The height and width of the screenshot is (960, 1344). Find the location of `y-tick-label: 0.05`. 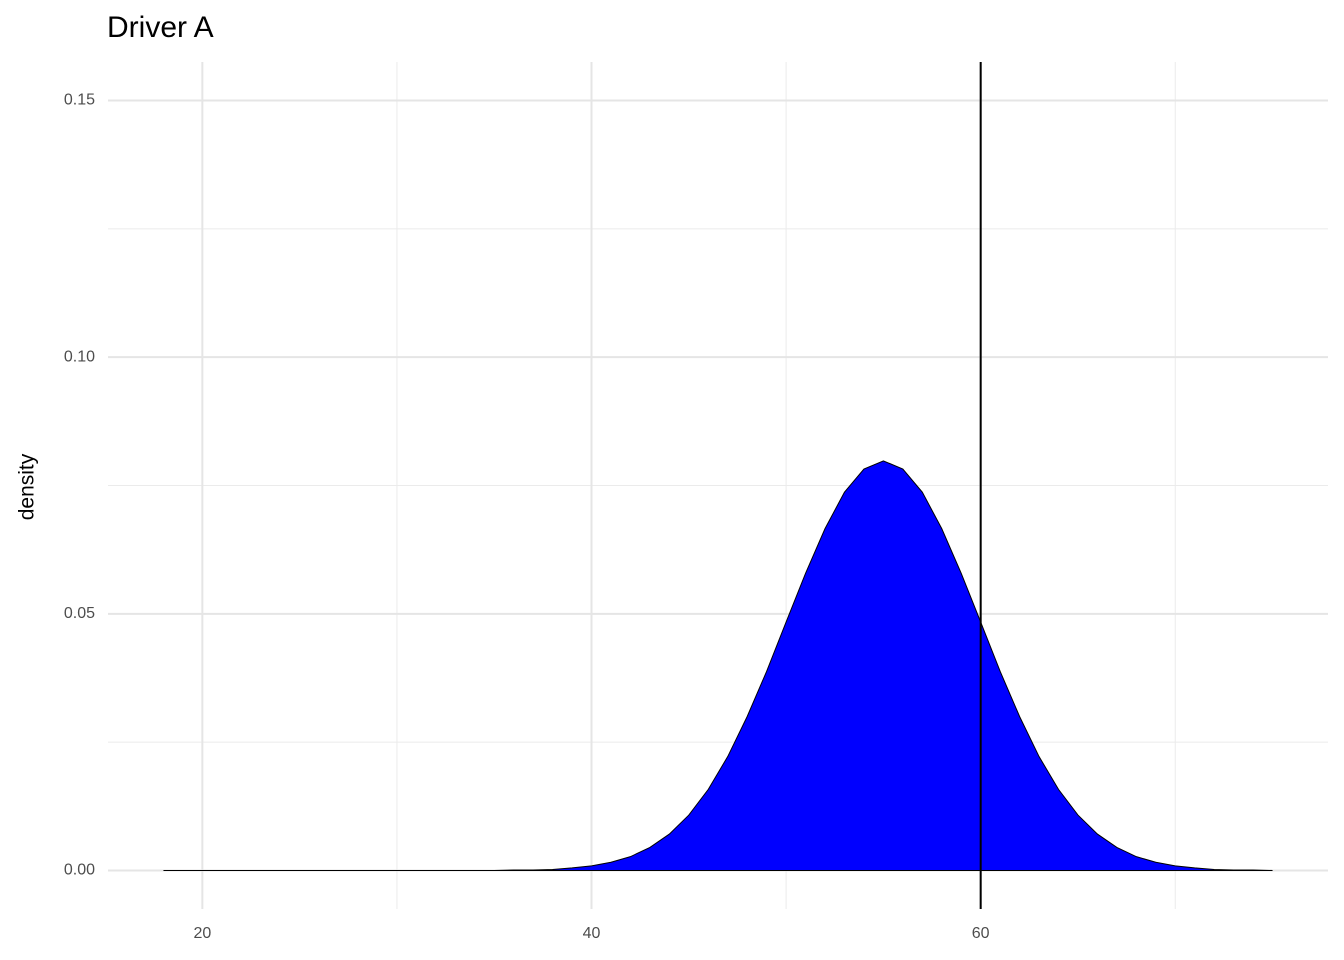

y-tick-label: 0.05 is located at coordinates (79, 613).